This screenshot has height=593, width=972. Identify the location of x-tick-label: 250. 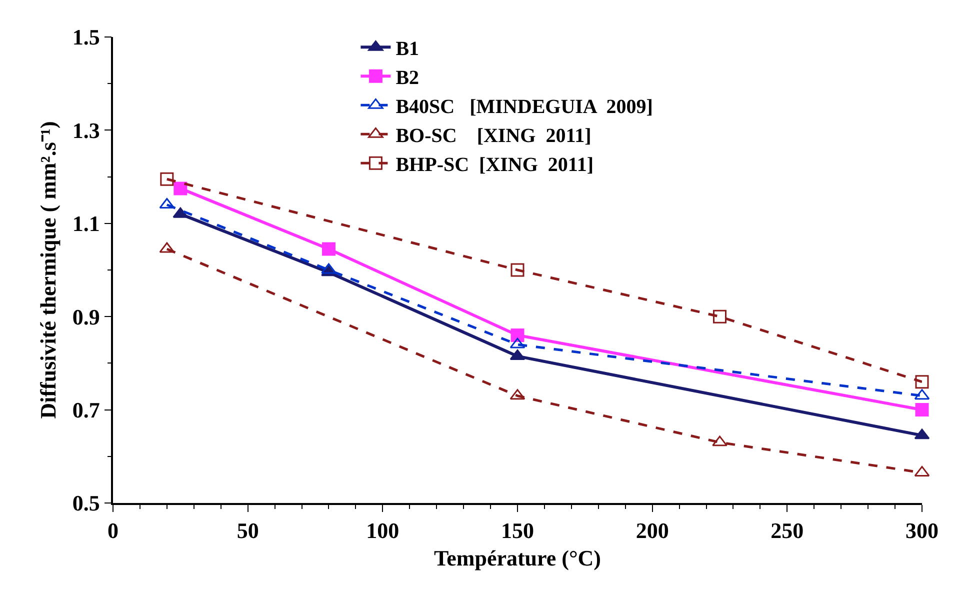
(787, 531).